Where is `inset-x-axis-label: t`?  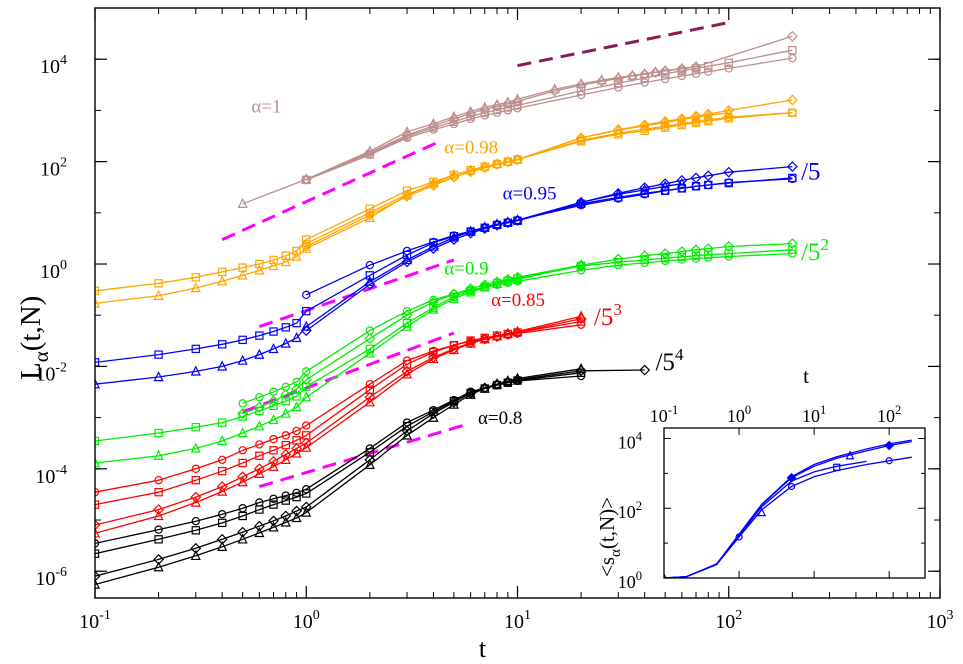 inset-x-axis-label: t is located at coordinates (806, 376).